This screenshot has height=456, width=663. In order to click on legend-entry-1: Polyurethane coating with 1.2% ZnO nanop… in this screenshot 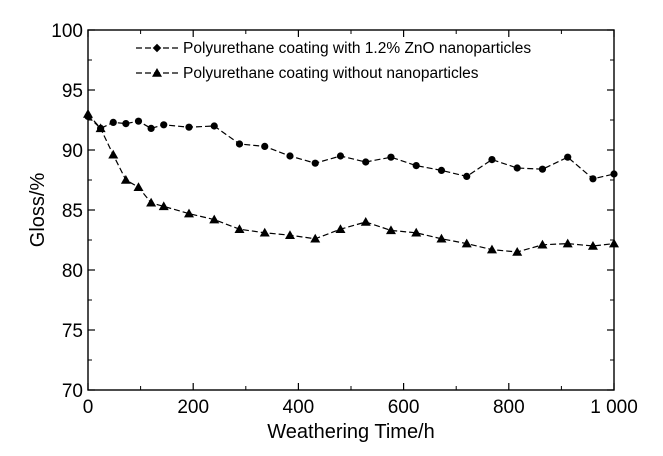, I will do `click(333, 48)`.